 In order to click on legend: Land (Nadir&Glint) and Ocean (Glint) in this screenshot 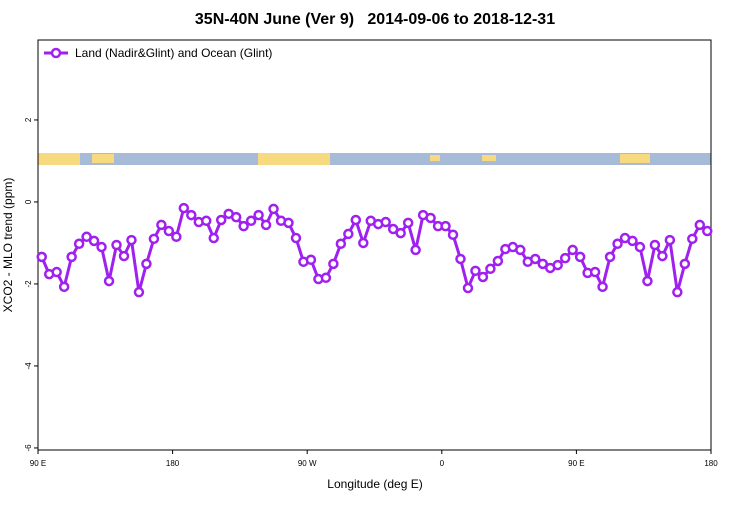, I will do `click(158, 53)`.